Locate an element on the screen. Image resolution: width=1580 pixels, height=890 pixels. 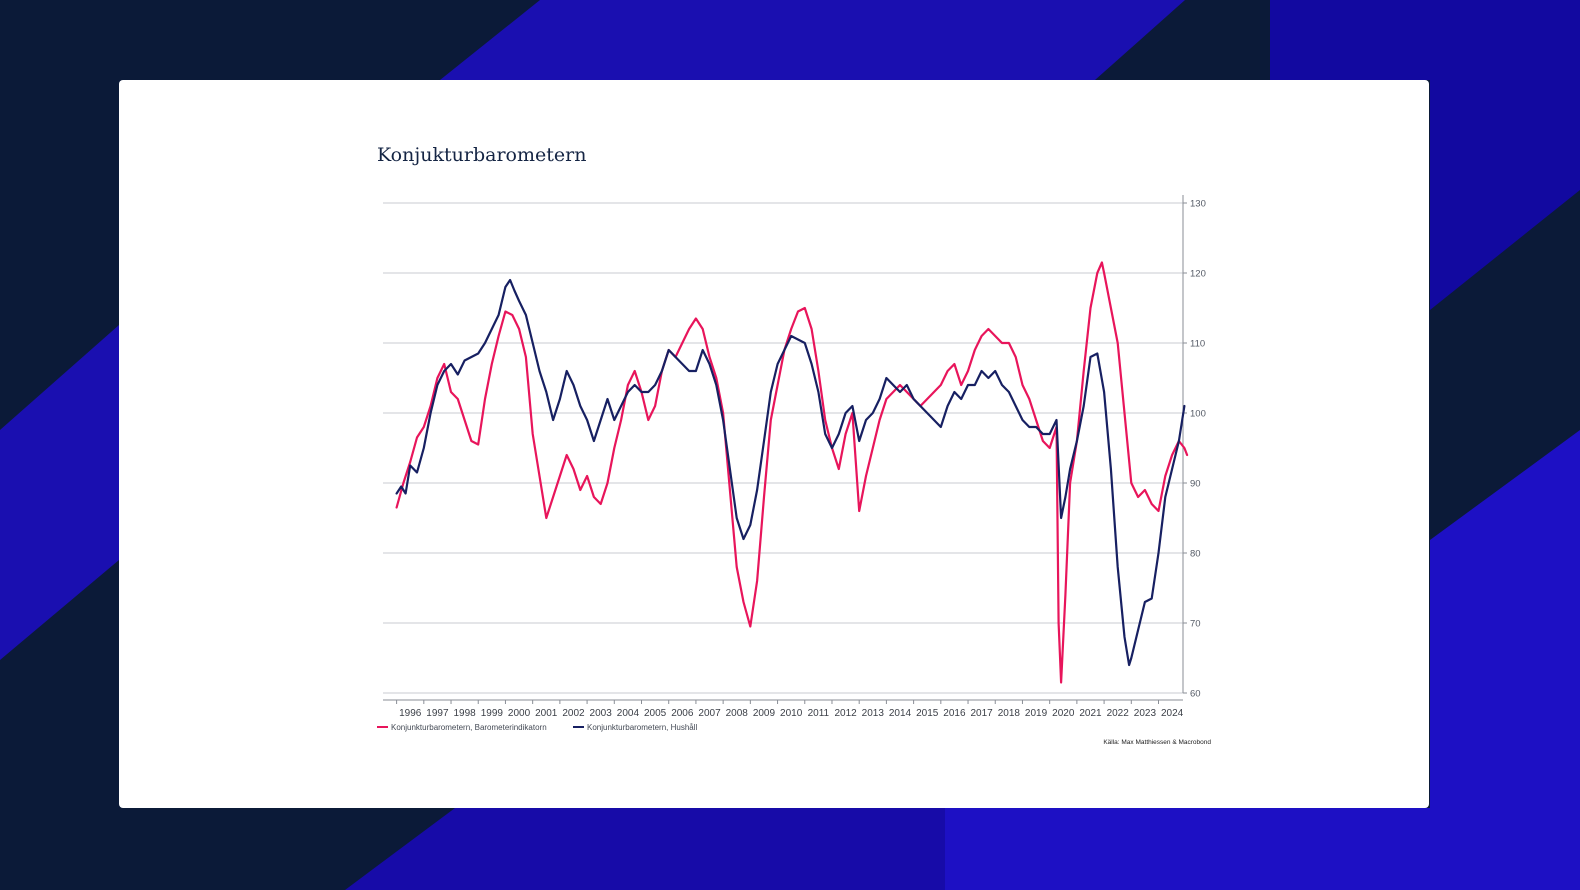
x-tick-label: 1996 is located at coordinates (410, 713).